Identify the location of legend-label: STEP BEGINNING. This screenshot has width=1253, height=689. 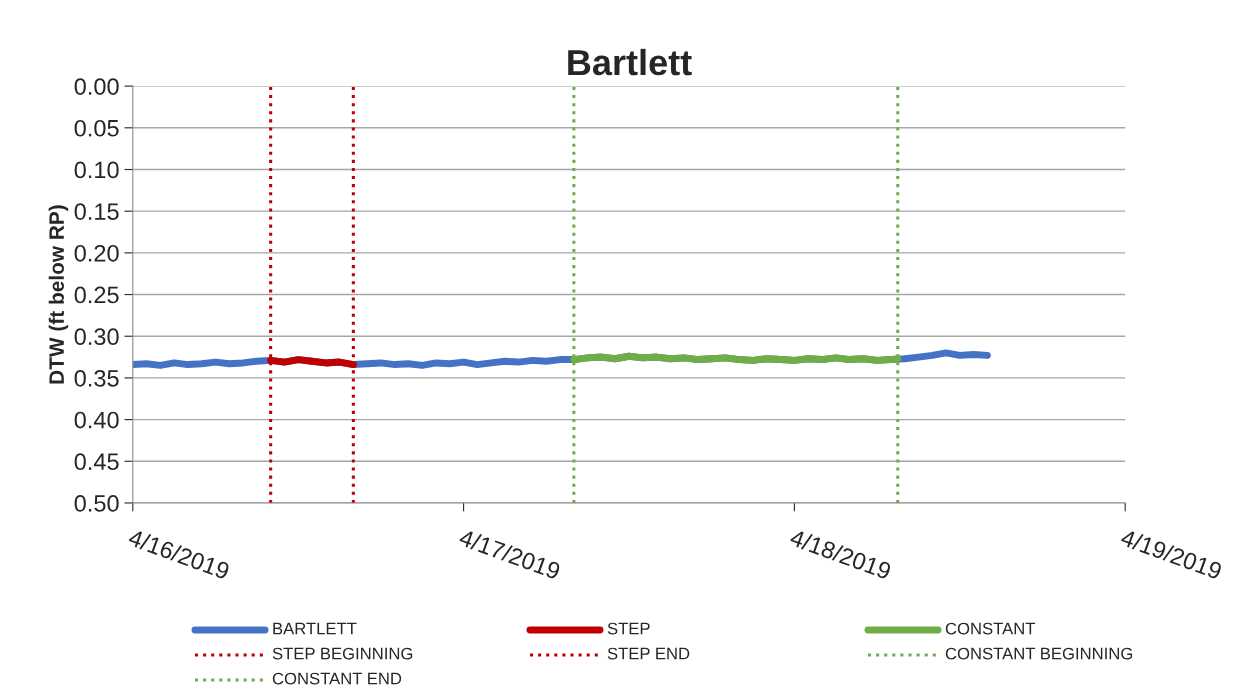
(342, 653).